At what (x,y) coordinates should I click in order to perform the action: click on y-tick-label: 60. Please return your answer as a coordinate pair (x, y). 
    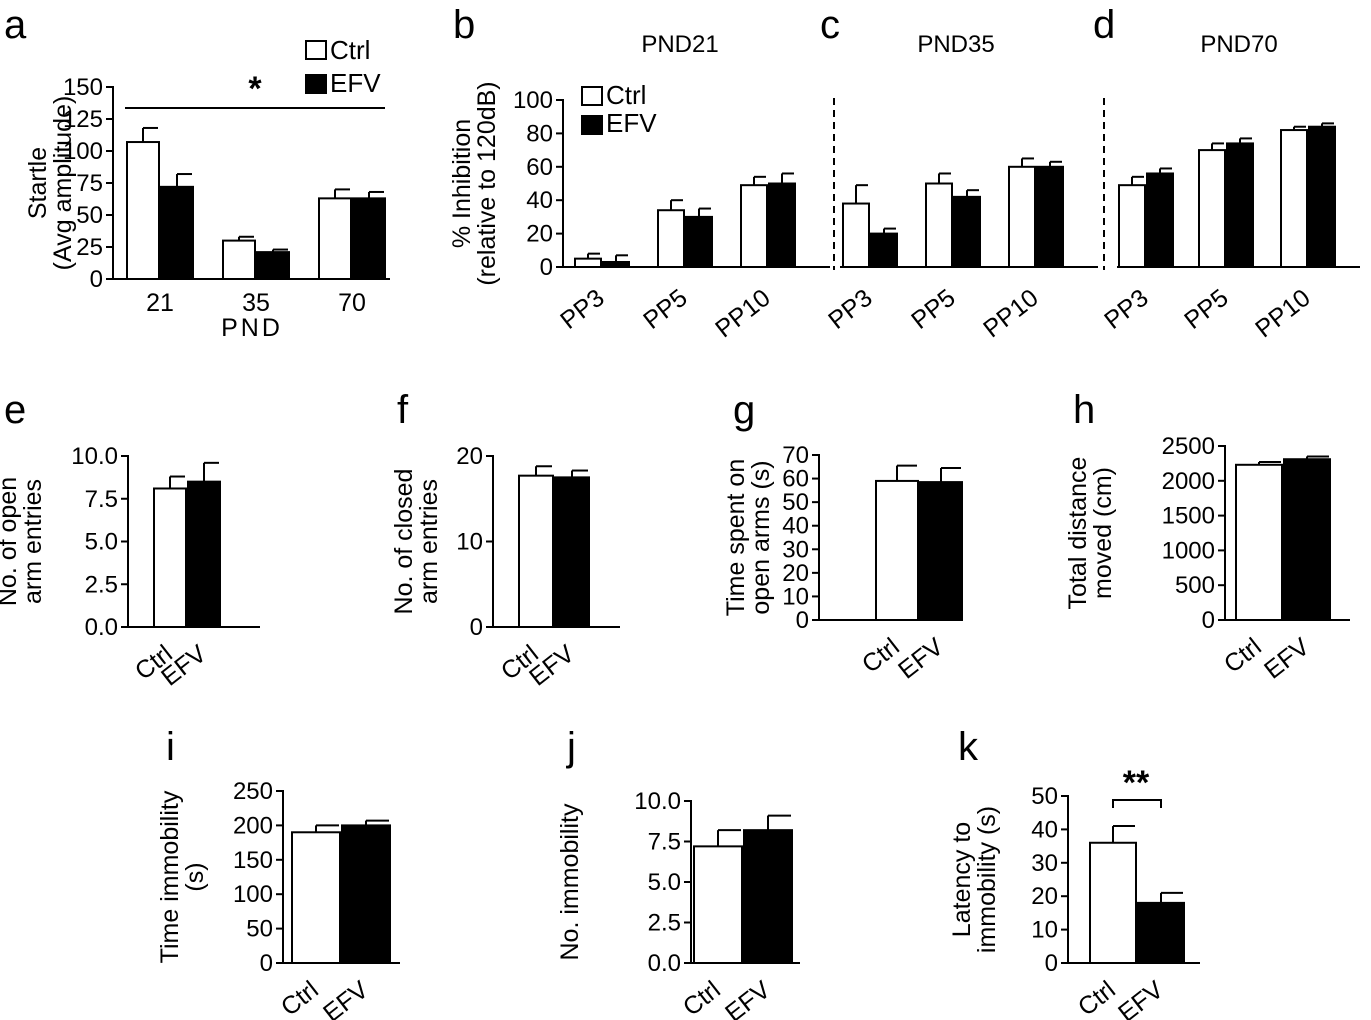
    Looking at the image, I should click on (539, 167).